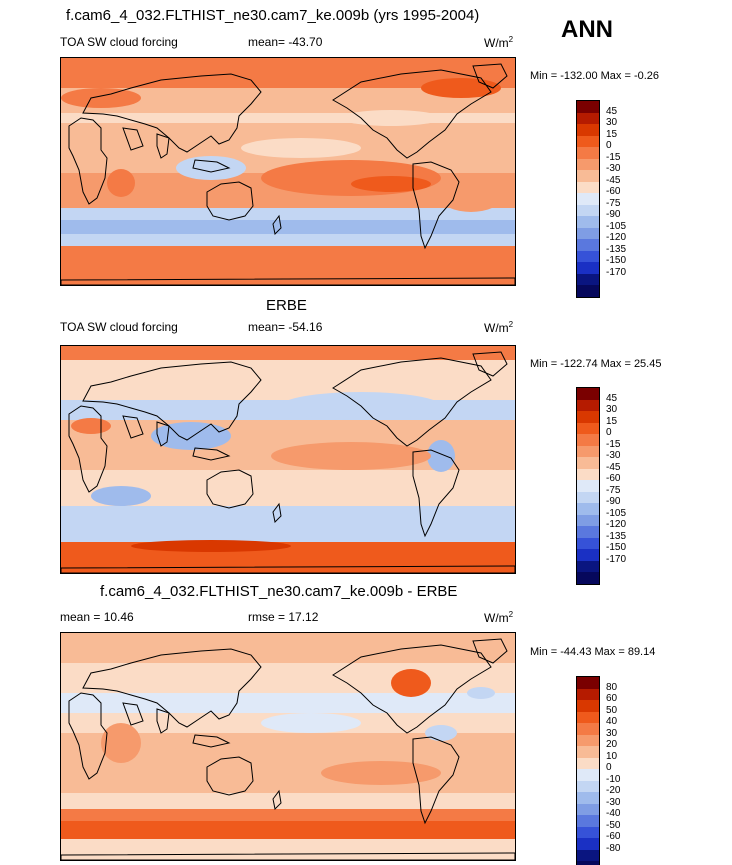  What do you see at coordinates (613, 790) in the screenshot?
I see `colorbar-tick-label: -20` at bounding box center [613, 790].